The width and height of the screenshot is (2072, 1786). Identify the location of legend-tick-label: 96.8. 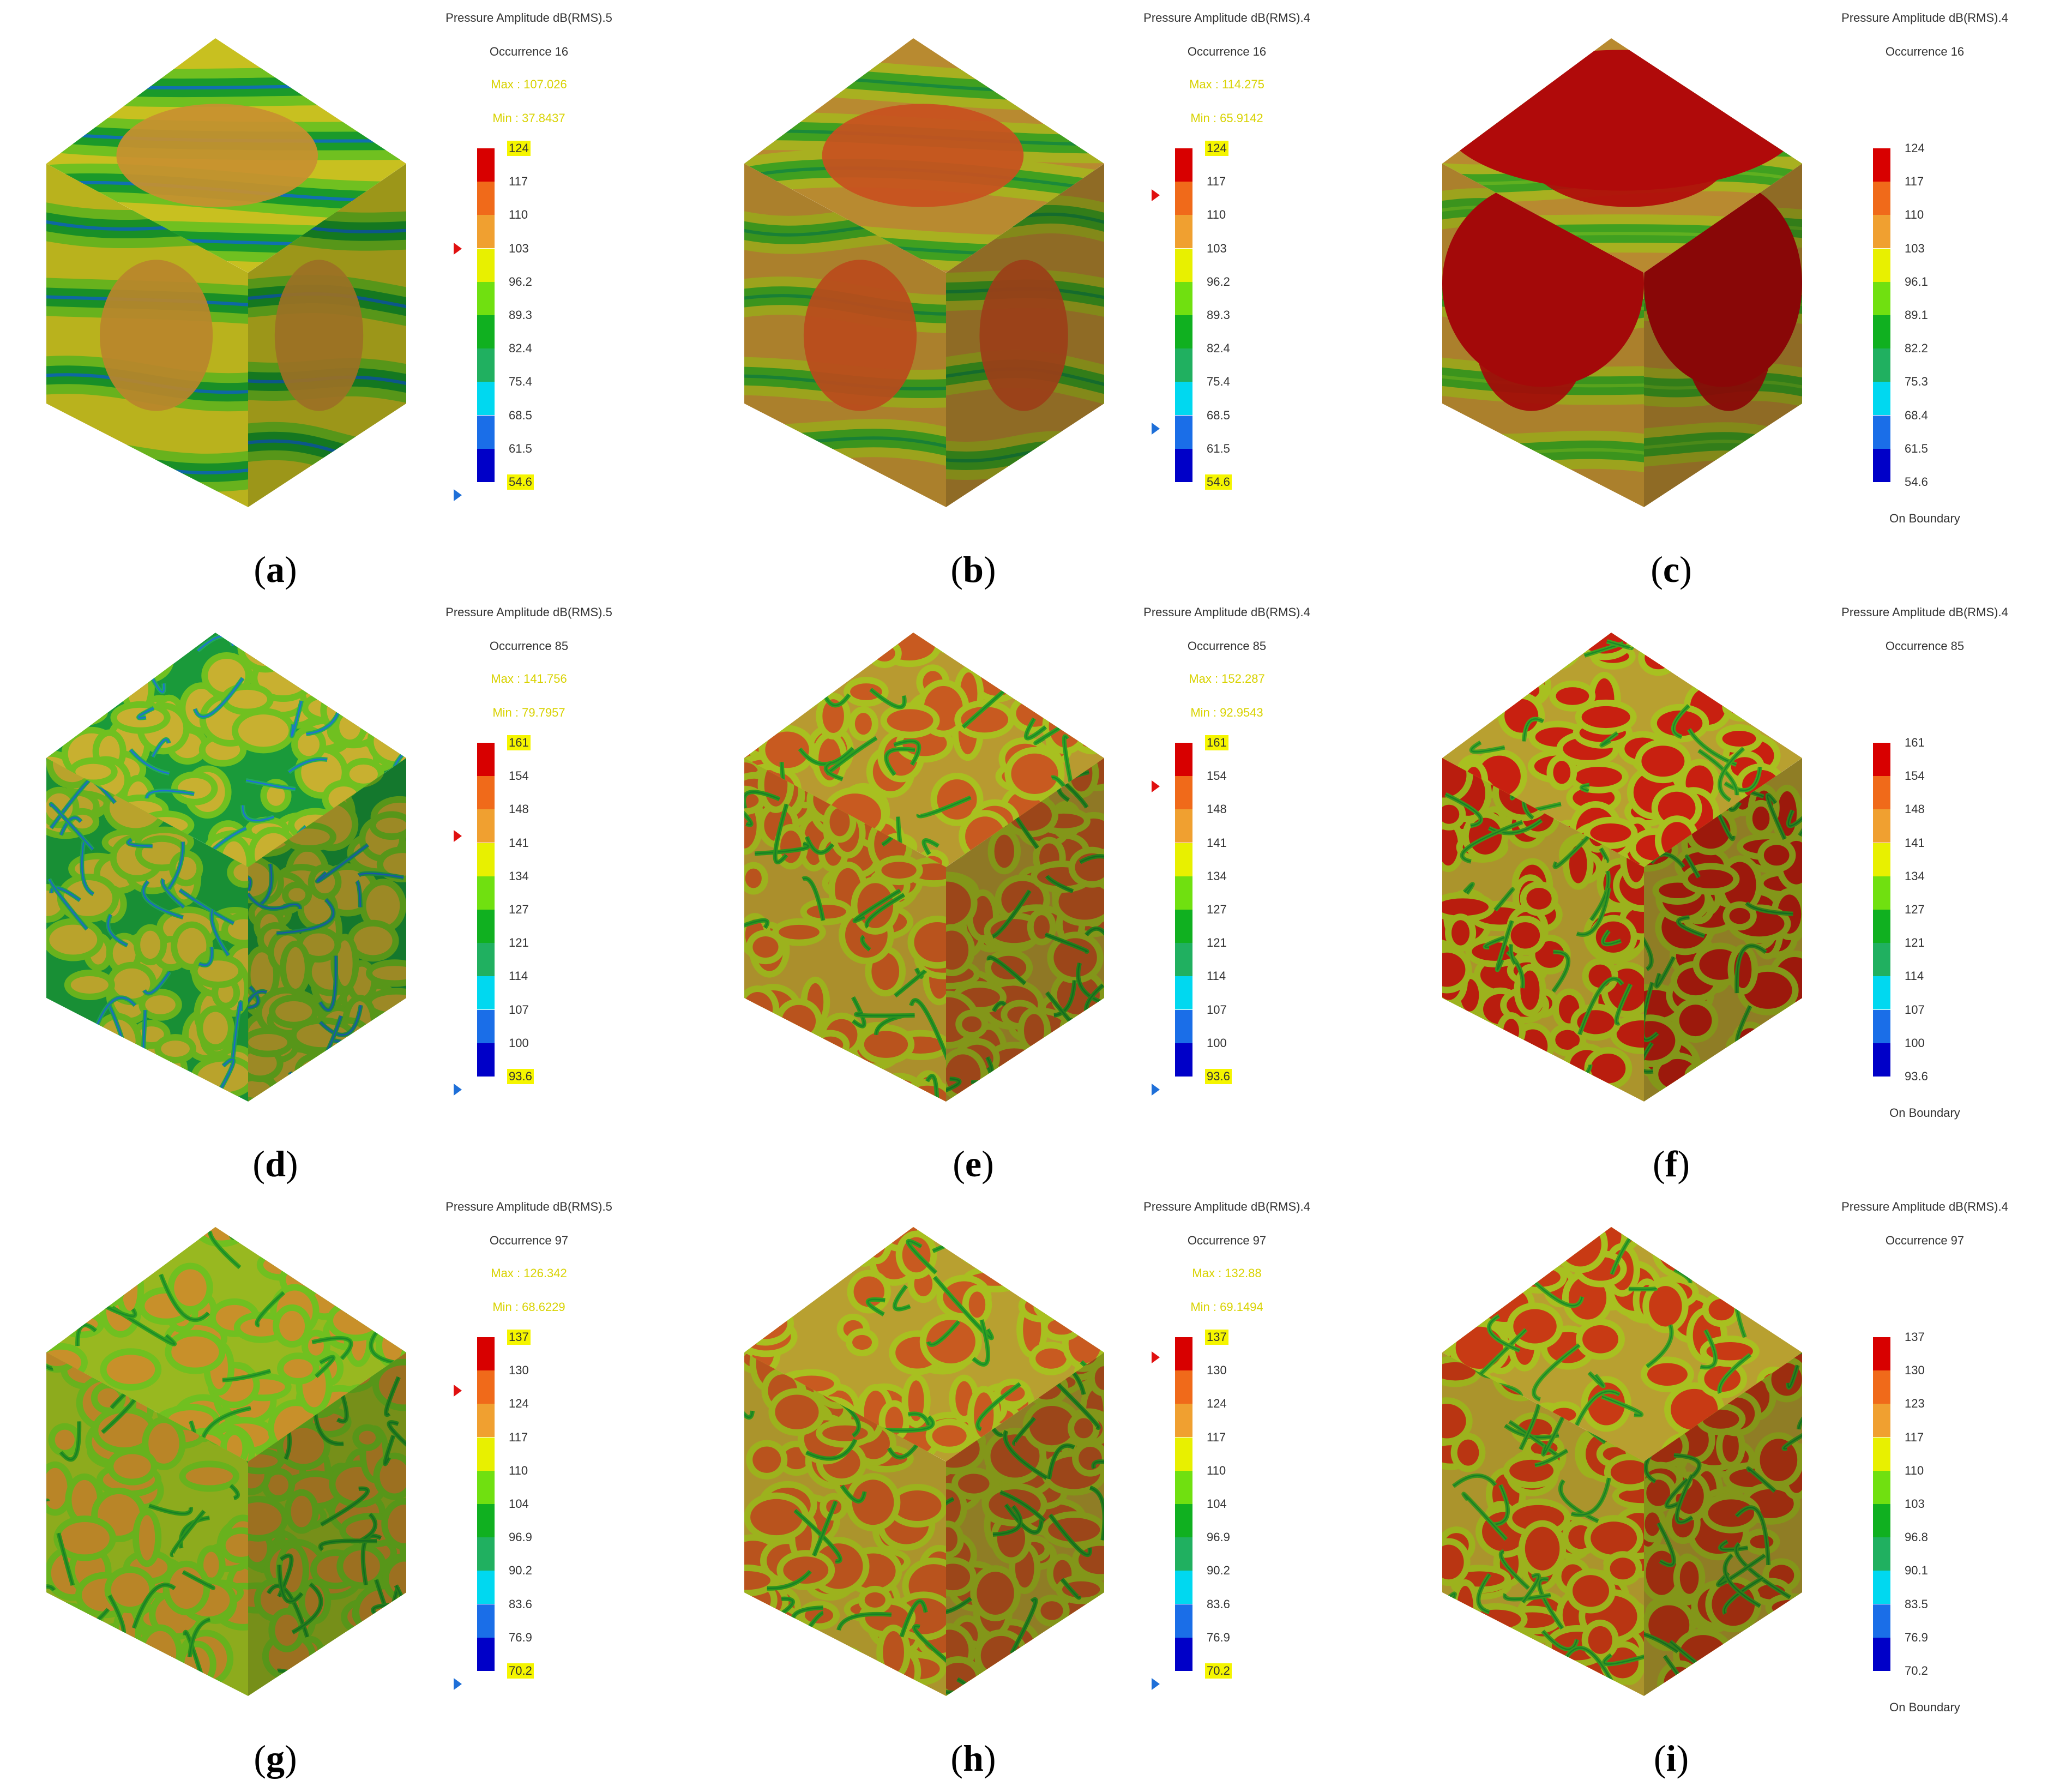
(1917, 1537).